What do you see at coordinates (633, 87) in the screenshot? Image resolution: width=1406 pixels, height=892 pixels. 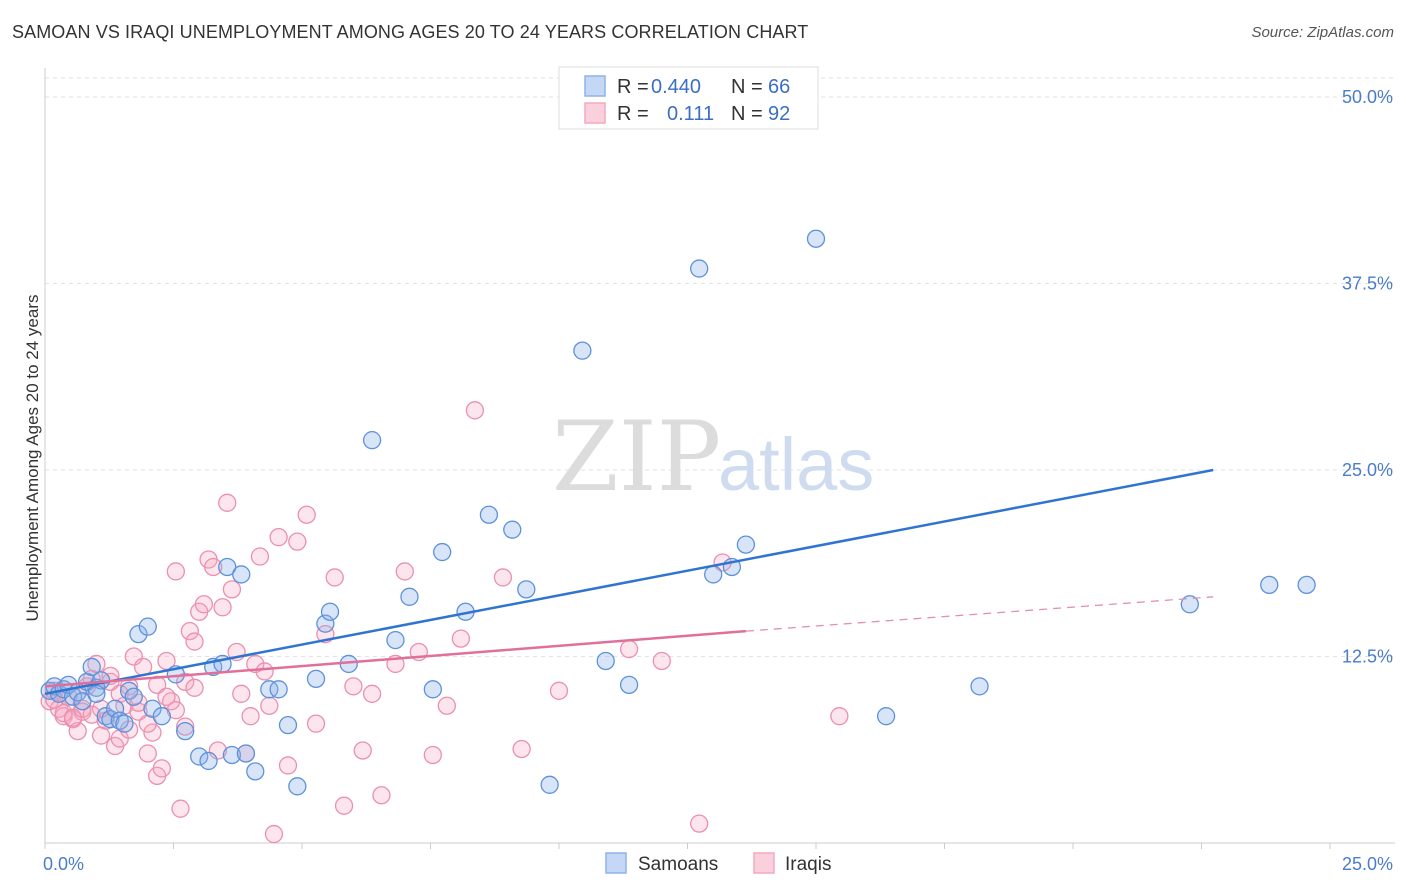 I see `legend-r-label-1: R =` at bounding box center [633, 87].